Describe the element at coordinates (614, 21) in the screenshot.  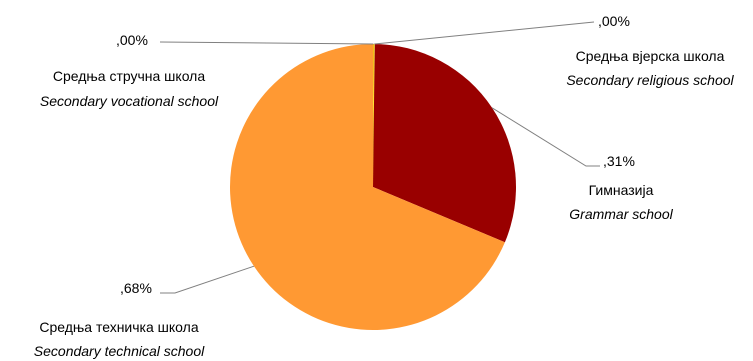
I see `slice-value-label-religious: ,00%` at that location.